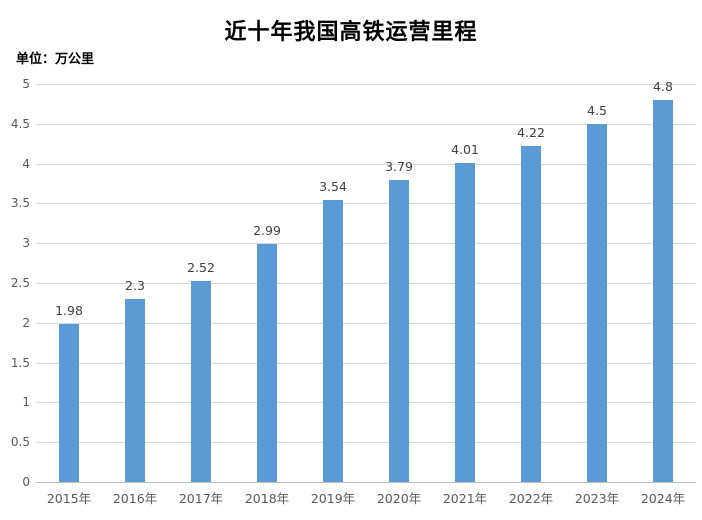 This screenshot has width=702, height=520. What do you see at coordinates (399, 167) in the screenshot?
I see `bar-value-label: 3.79` at bounding box center [399, 167].